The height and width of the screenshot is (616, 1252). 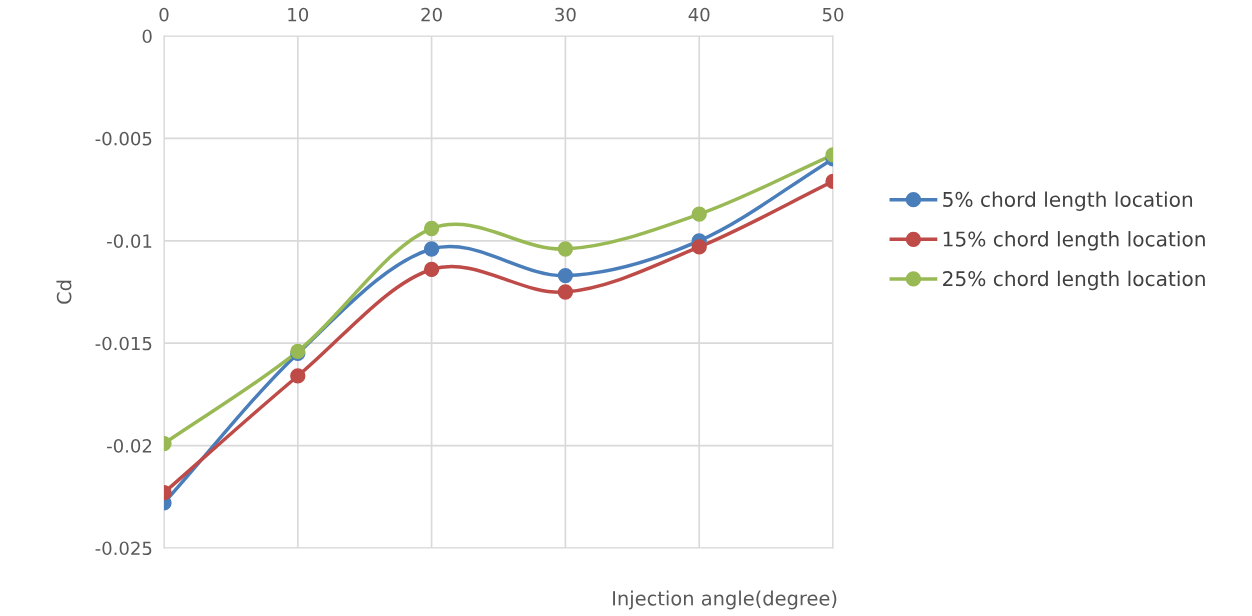 What do you see at coordinates (164, 14) in the screenshot?
I see `x-tick-label: 0` at bounding box center [164, 14].